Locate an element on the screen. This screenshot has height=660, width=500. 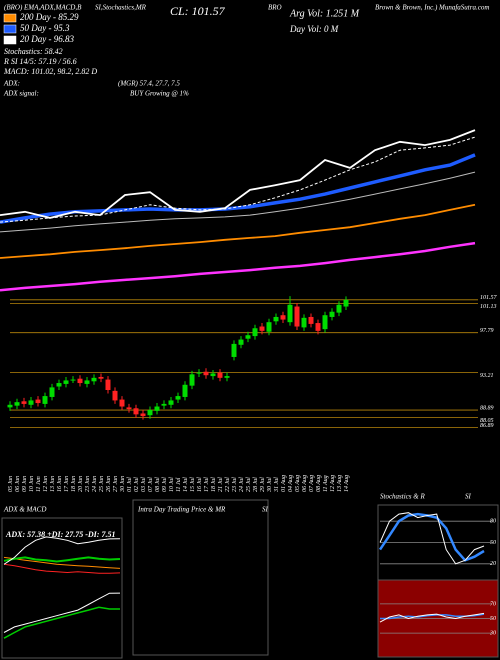
rsi: R SI 14/5: 57.19 / 56.6 is located at coordinates (40, 61).